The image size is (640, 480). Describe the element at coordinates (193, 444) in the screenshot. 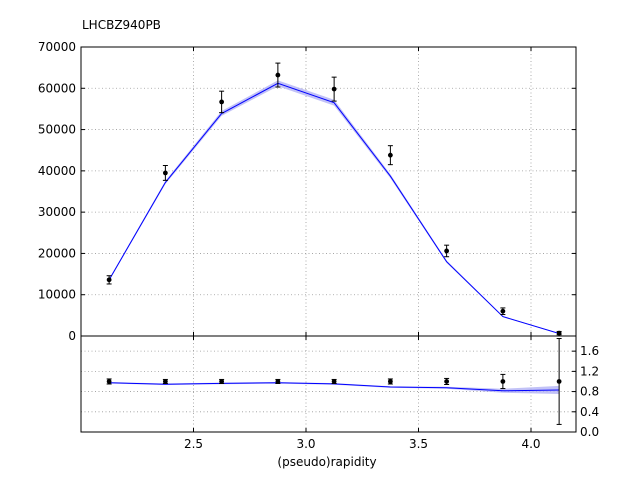

I see `x-tick-label: 2.5` at that location.